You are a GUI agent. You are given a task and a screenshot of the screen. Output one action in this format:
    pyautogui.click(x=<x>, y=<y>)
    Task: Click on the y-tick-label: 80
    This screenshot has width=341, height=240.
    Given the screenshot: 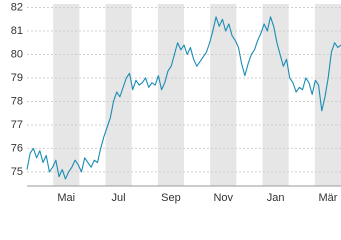 What is the action you would take?
    pyautogui.click(x=17, y=54)
    